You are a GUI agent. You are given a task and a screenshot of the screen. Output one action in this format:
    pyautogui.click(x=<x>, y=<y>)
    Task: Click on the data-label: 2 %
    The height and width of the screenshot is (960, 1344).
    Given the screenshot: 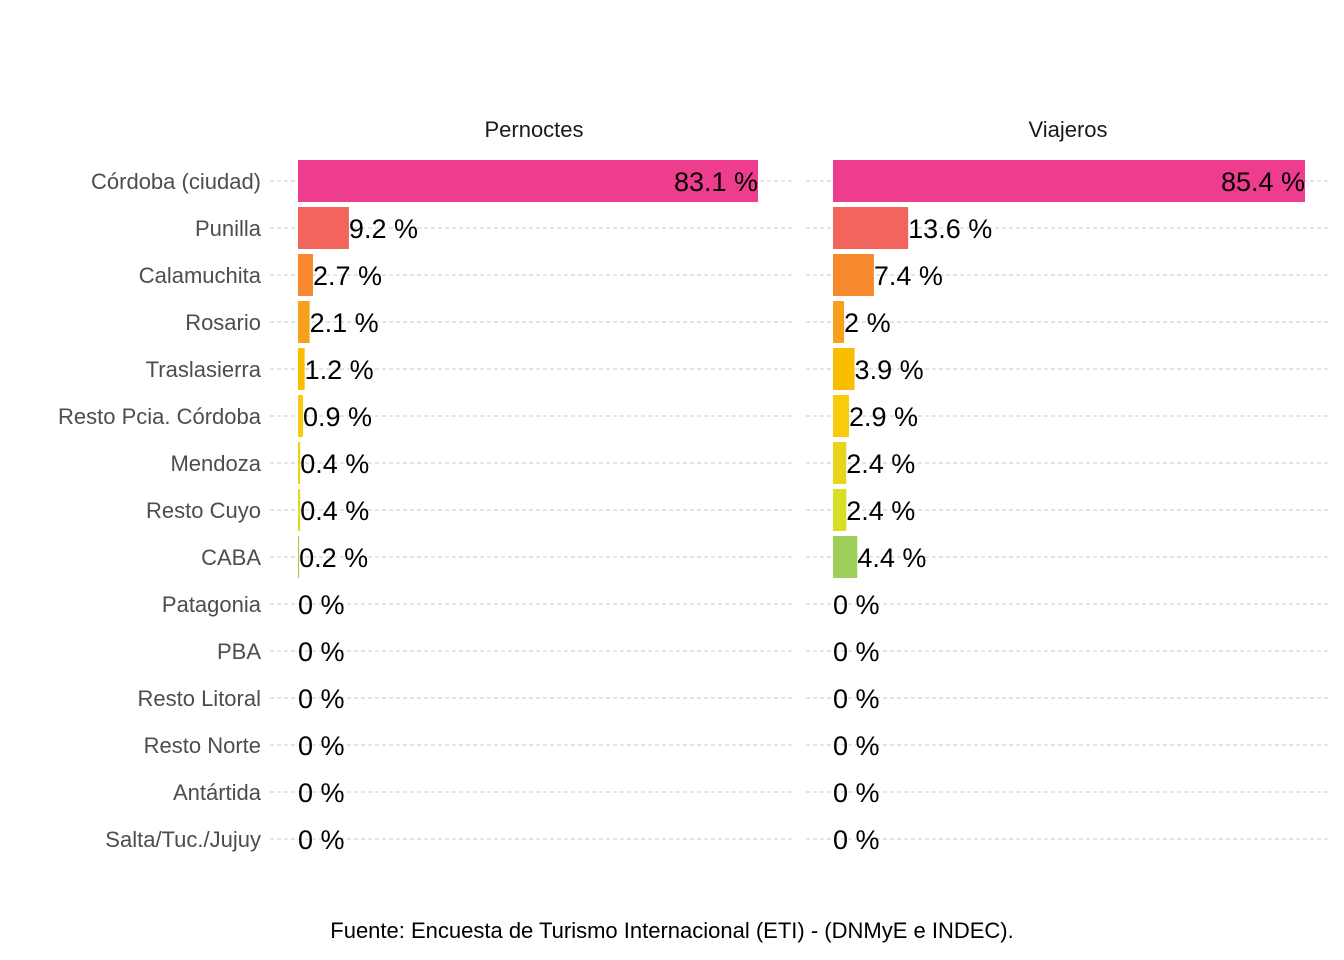 What is the action you would take?
    pyautogui.click(x=867, y=323)
    